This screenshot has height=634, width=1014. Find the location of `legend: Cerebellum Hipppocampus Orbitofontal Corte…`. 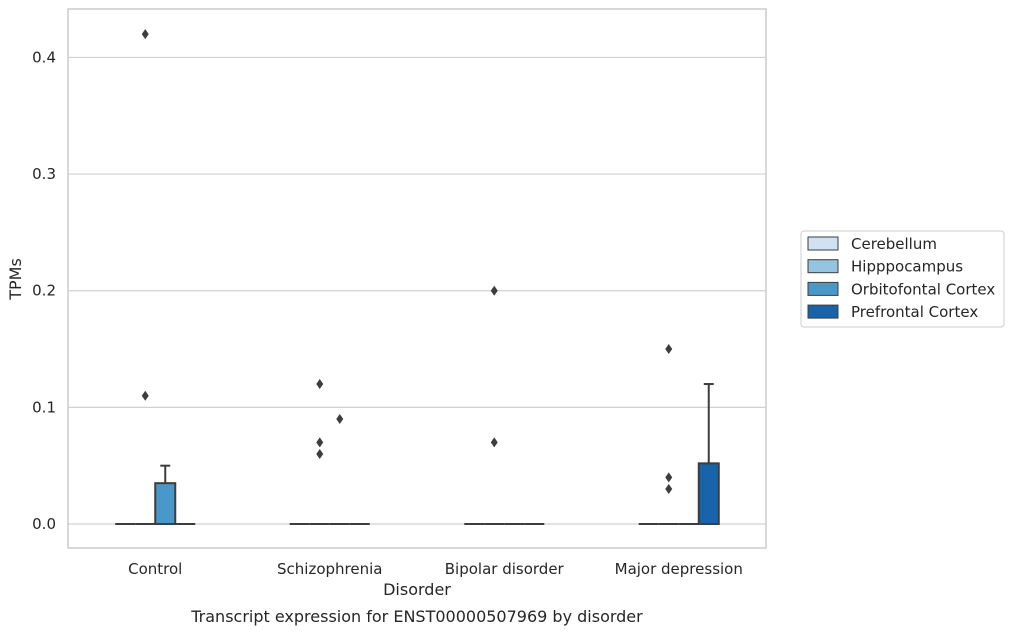

legend: Cerebellum Hipppocampus Orbitofontal Corte… is located at coordinates (902, 279).